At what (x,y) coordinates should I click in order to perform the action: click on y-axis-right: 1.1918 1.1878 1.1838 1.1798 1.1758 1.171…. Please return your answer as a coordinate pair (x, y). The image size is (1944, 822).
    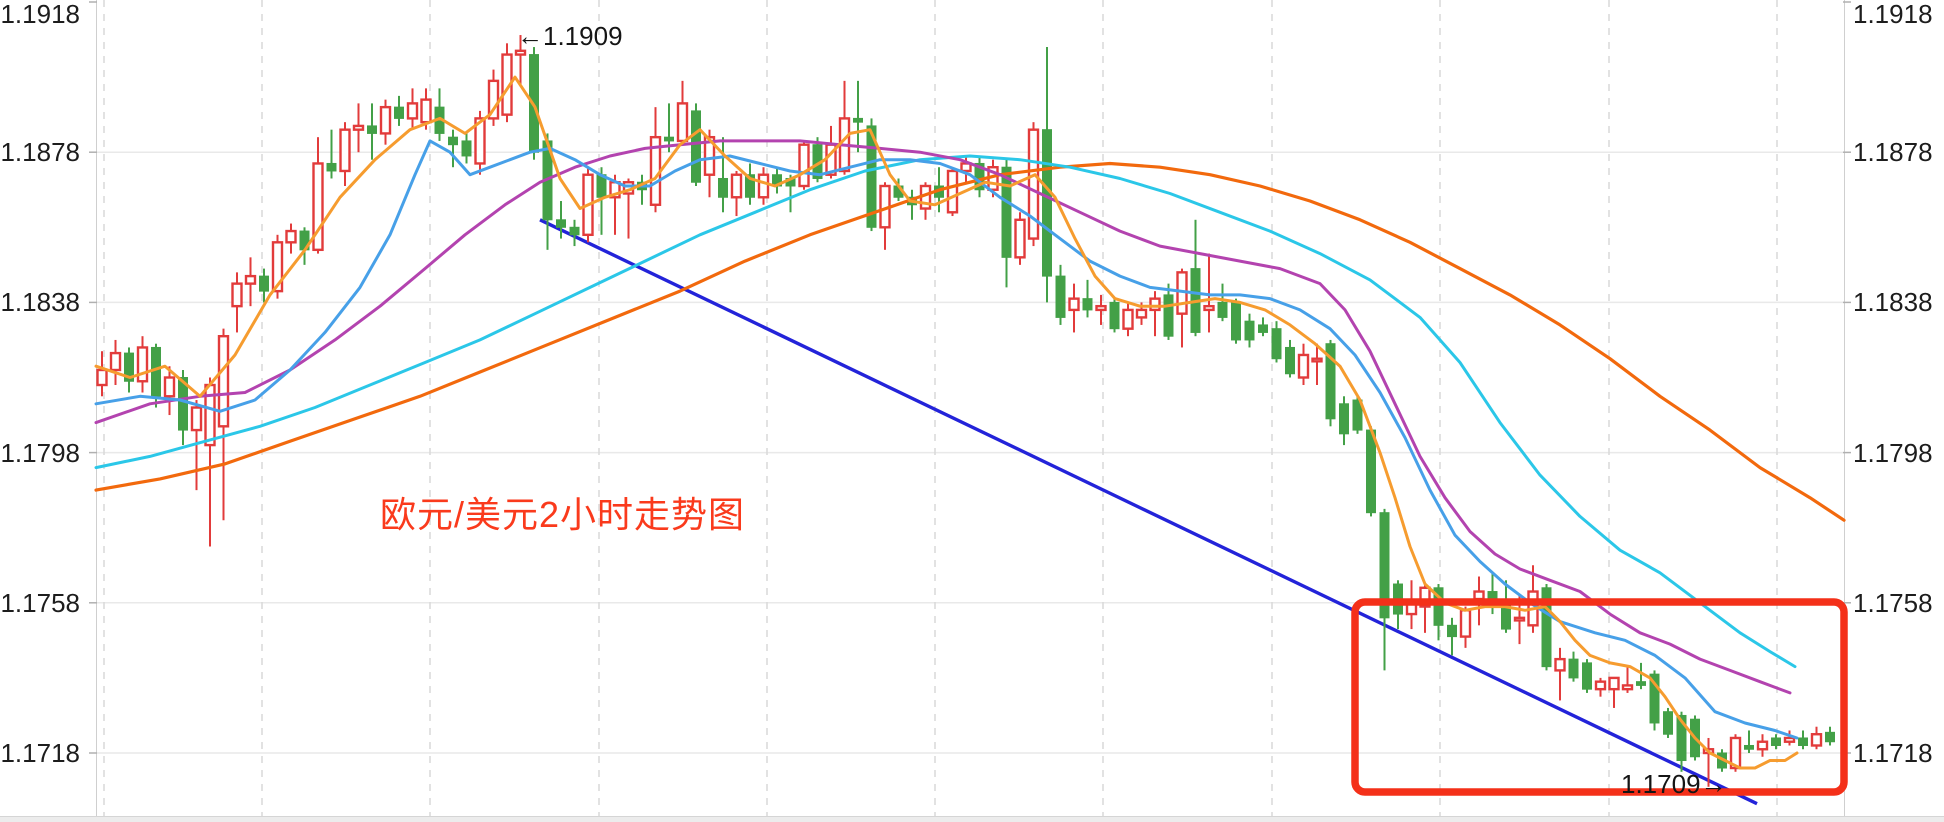
    Looking at the image, I should click on (1898, 411).